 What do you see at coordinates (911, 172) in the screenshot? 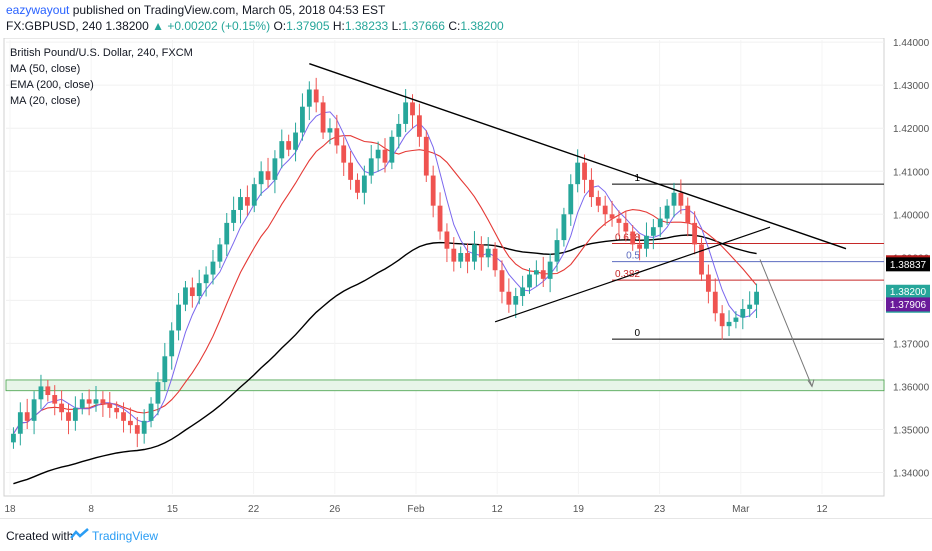
I see `price-tick-label: 1.41000` at bounding box center [911, 172].